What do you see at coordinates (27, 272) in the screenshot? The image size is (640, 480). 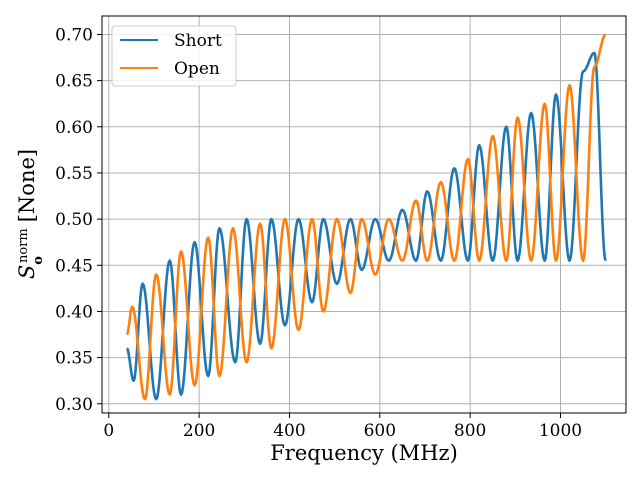 I see `y-axis-symbol: S` at bounding box center [27, 272].